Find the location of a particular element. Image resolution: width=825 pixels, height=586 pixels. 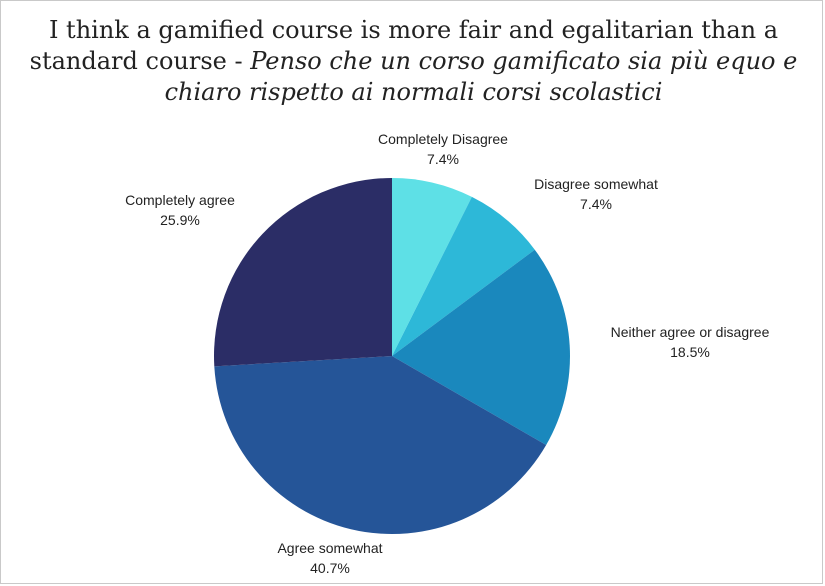

slice-value-label: 25.9% is located at coordinates (180, 220).